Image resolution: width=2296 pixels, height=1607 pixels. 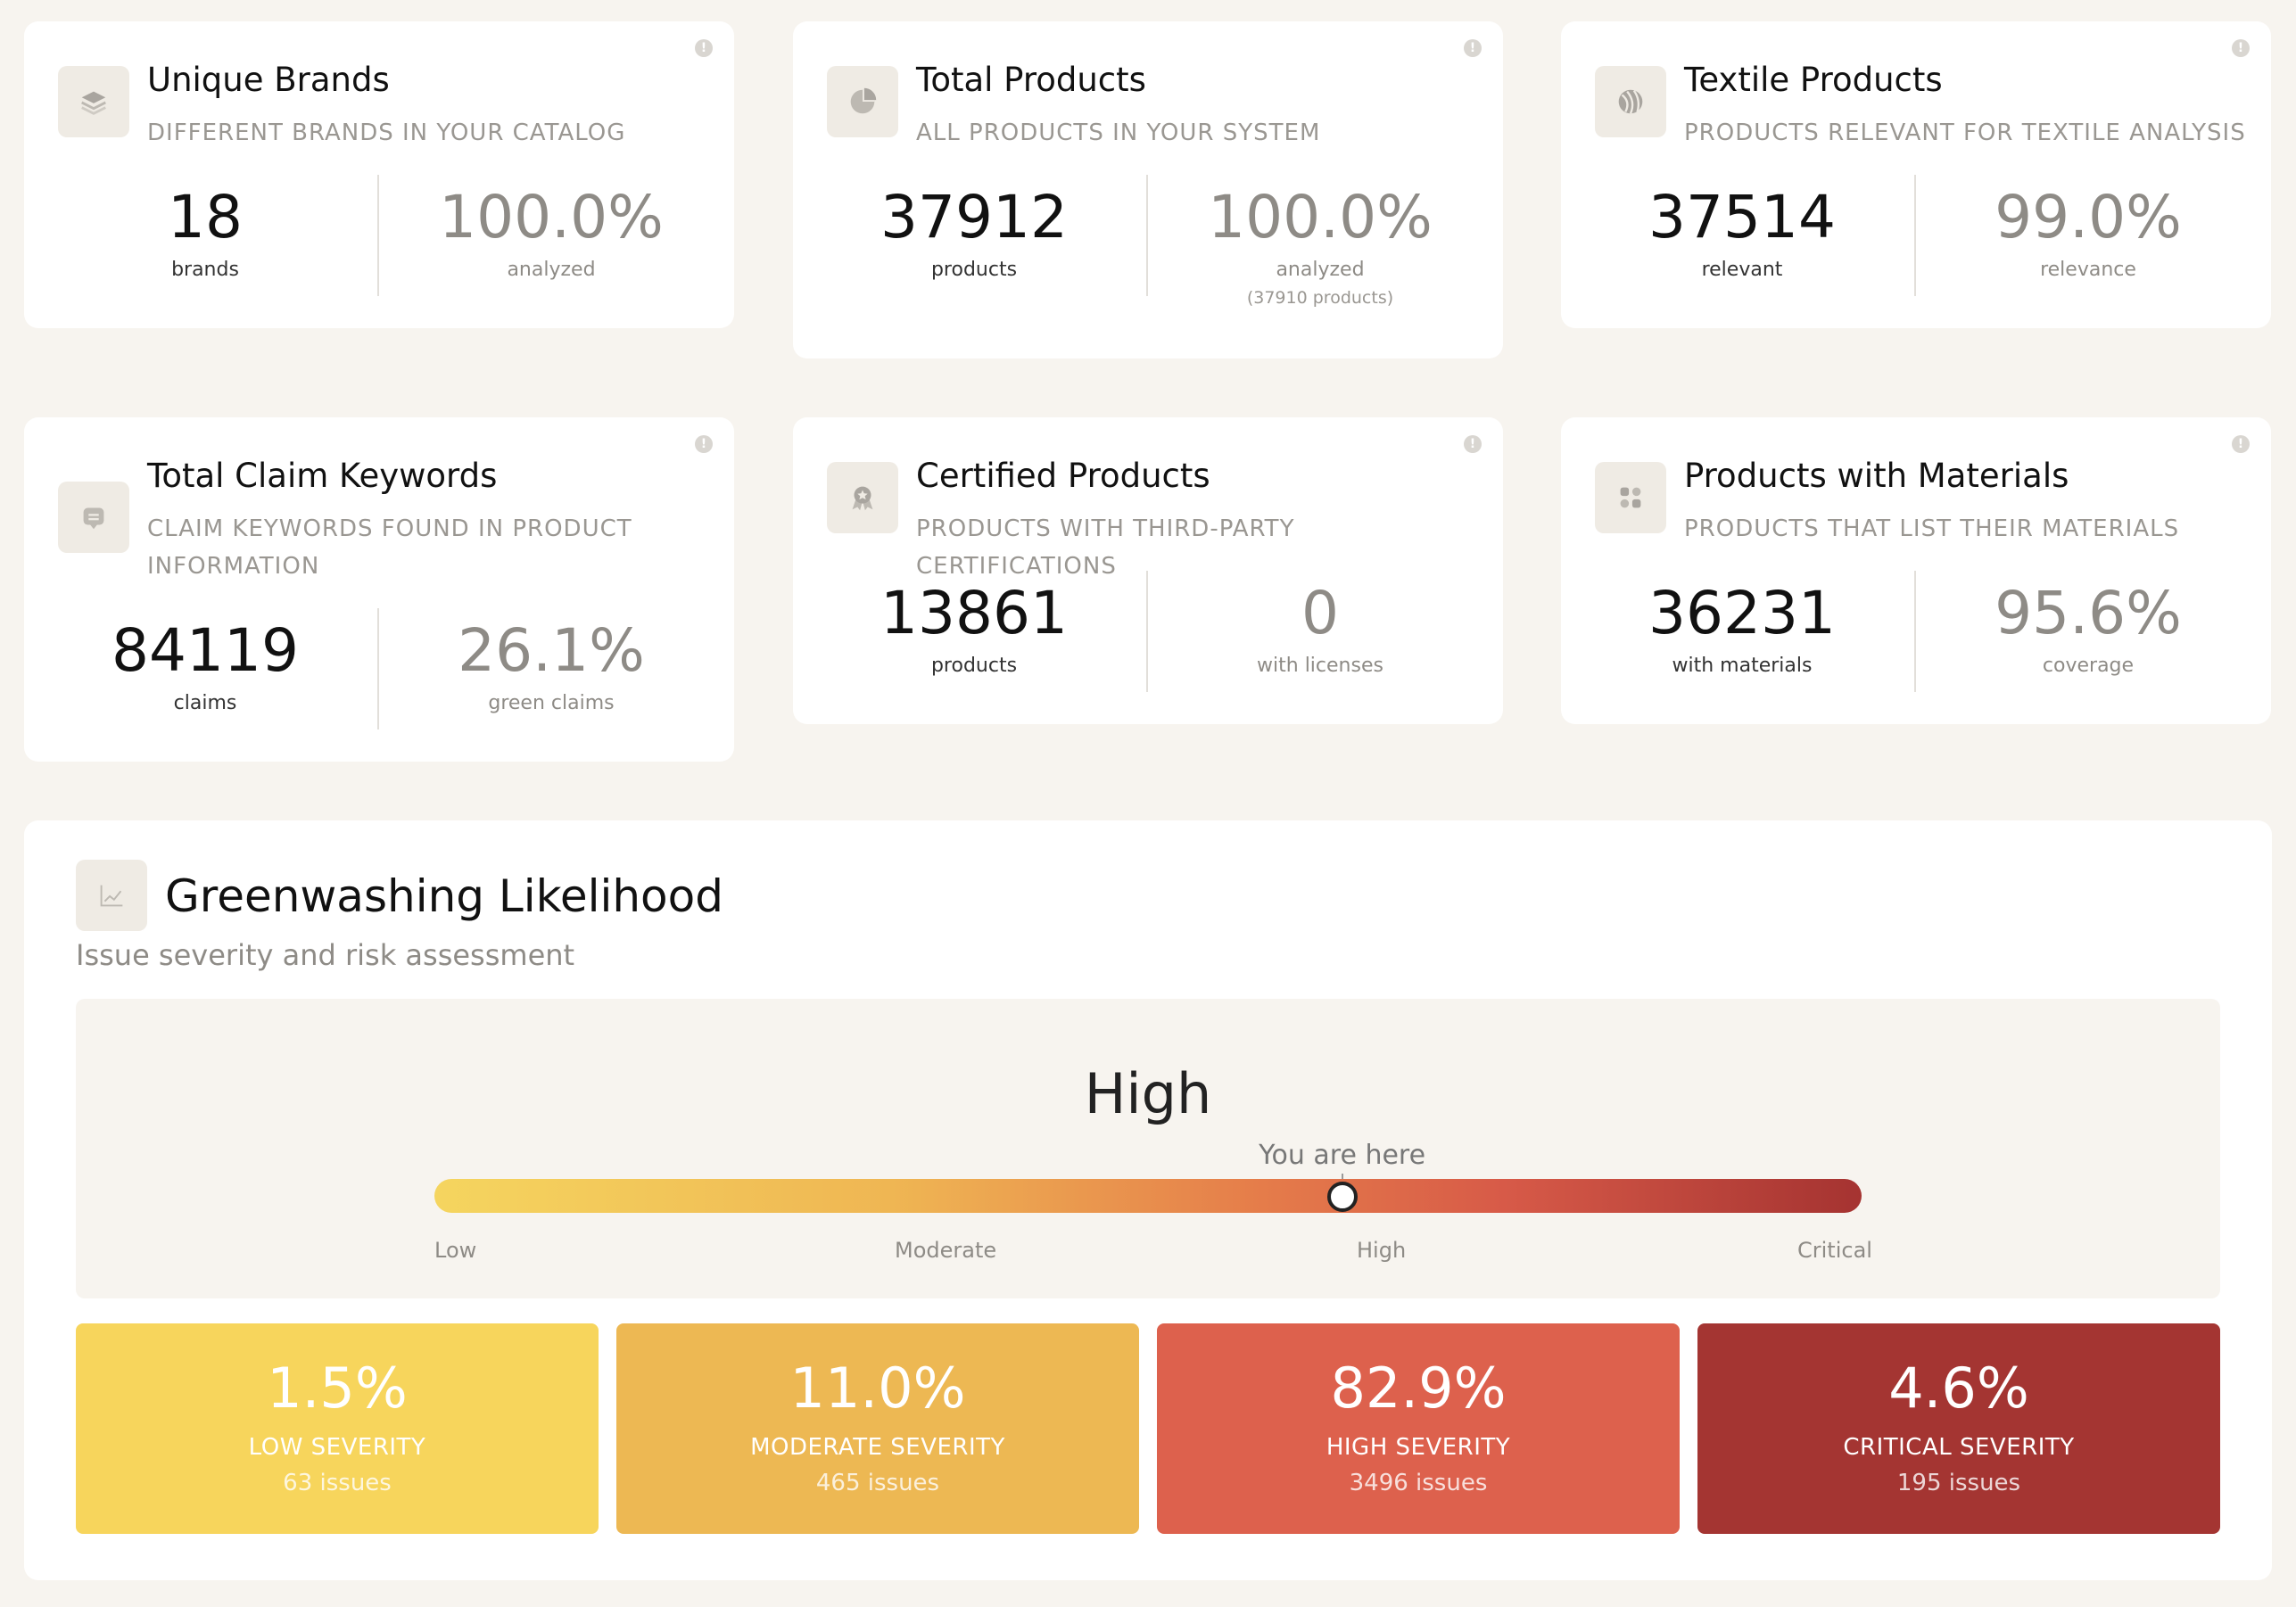 I want to click on severity-percent: 82.9%, so click(x=1418, y=1388).